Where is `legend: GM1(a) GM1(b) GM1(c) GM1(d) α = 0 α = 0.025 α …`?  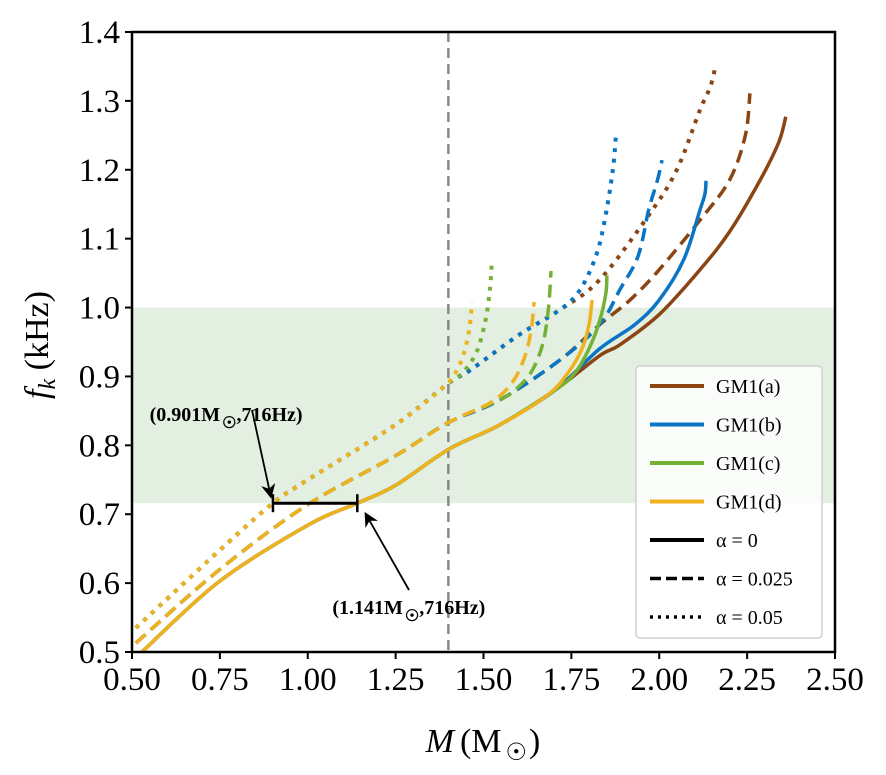
legend: GM1(a) GM1(b) GM1(c) GM1(d) α = 0 α = 0.025 α … is located at coordinates (729, 502).